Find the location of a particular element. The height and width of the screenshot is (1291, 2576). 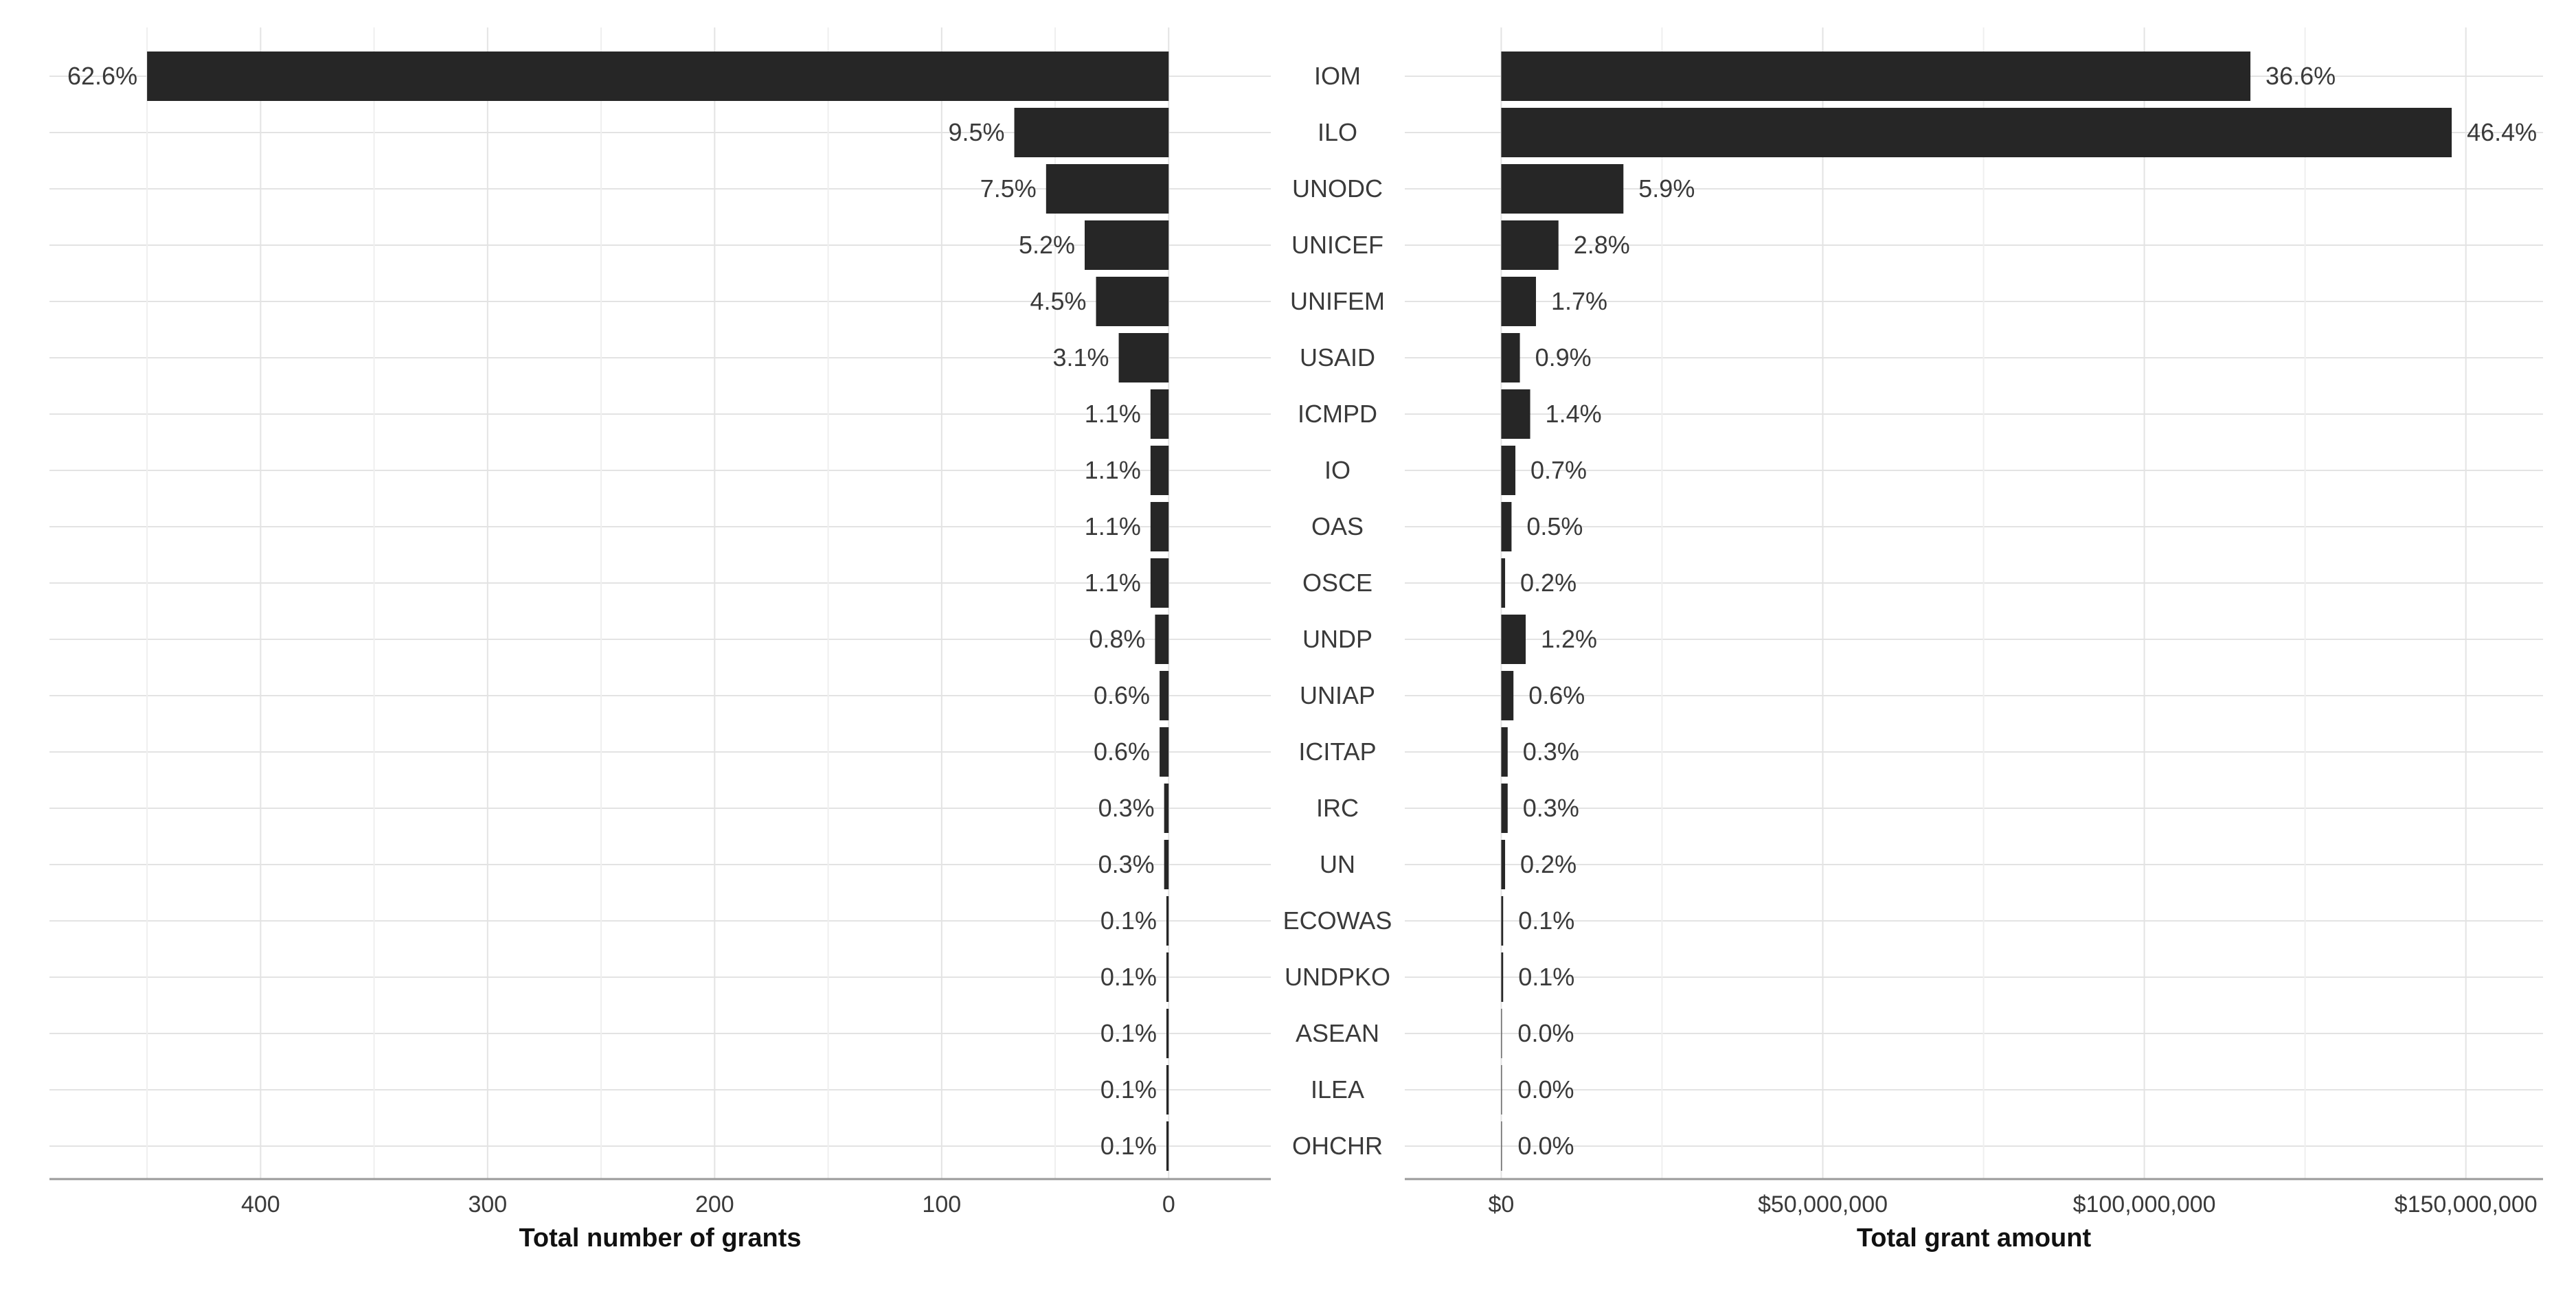

category-label-unicef: UNICEF is located at coordinates (1337, 245).